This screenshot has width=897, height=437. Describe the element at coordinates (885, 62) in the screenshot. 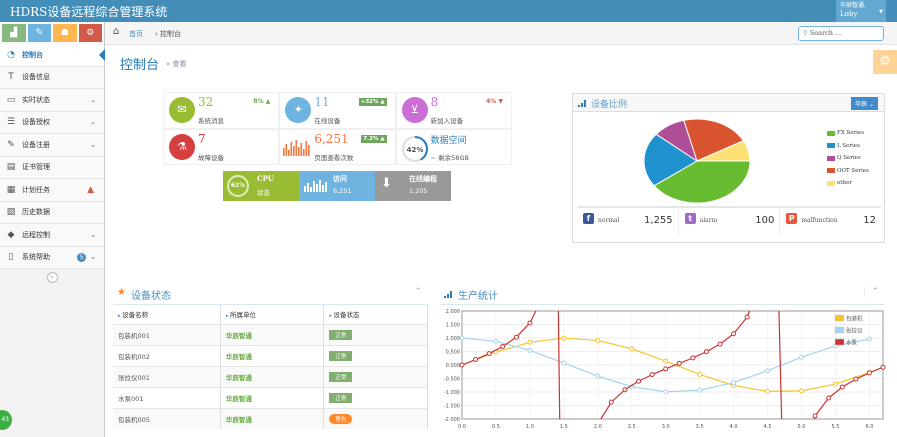

I see `settings-gear-button: ⚙` at that location.